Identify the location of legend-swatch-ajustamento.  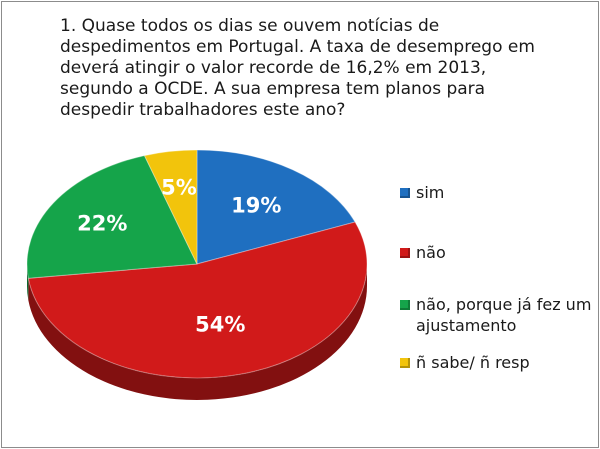
(405, 305).